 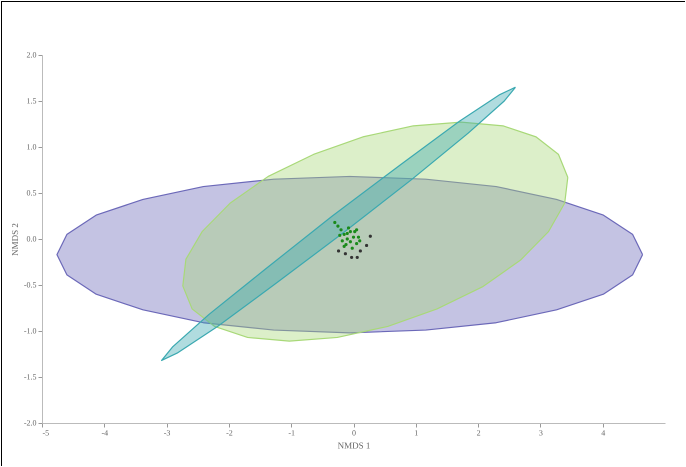 I want to click on x-tick-label: 2, so click(x=478, y=433).